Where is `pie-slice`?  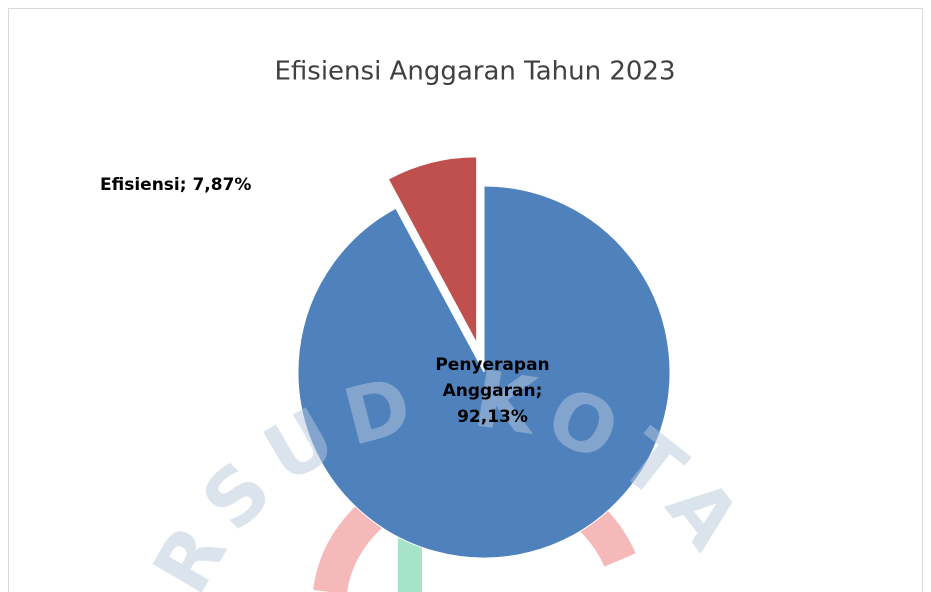
pie-slice is located at coordinates (432, 250).